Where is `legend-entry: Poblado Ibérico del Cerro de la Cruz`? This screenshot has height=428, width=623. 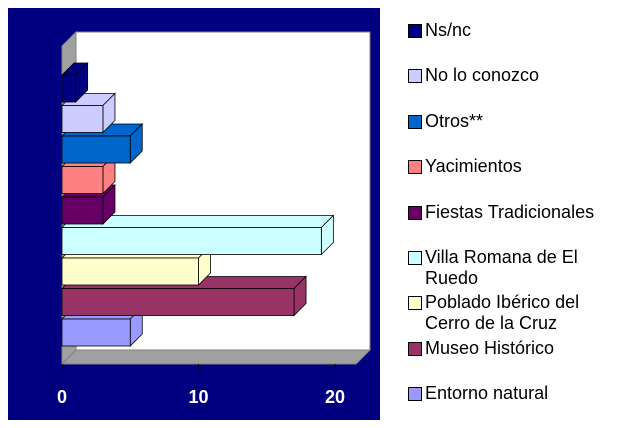 legend-entry: Poblado Ibérico del Cerro de la Cruz is located at coordinates (503, 313).